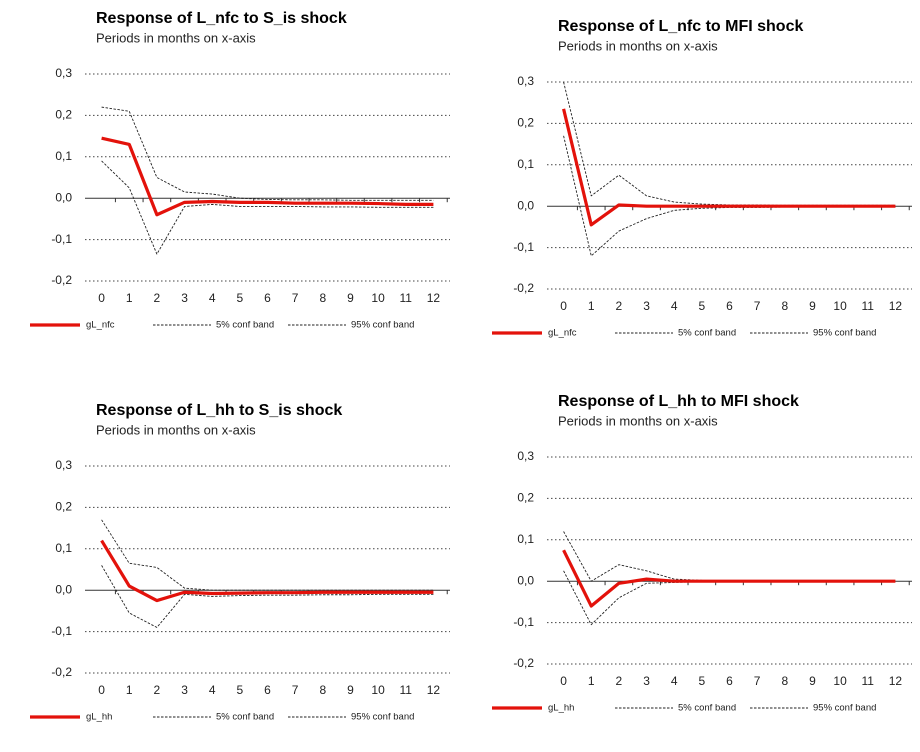 The image size is (920, 752). What do you see at coordinates (219, 410) in the screenshot?
I see `chart-title: Response of L_hh to S_is shock` at bounding box center [219, 410].